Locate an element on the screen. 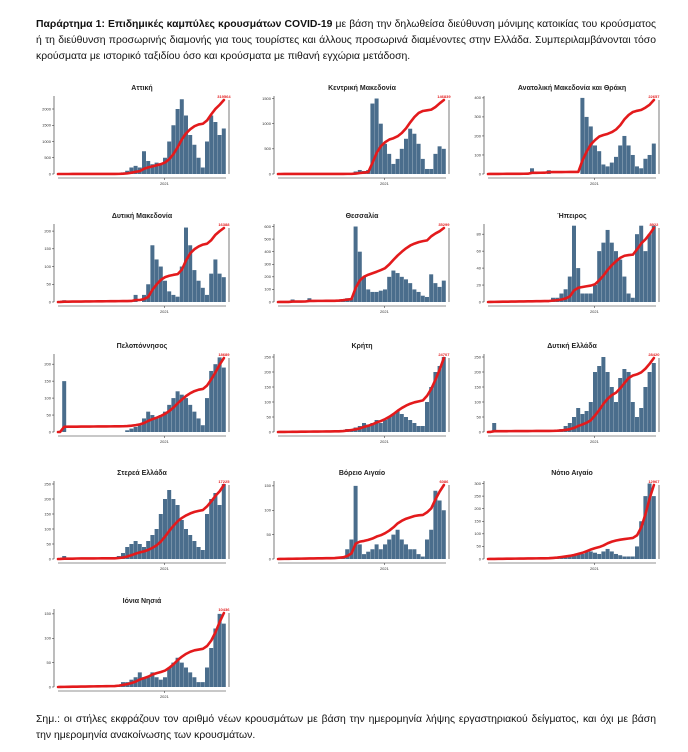 The width and height of the screenshot is (688, 752). chart-svg: Βόρειο Αιγαίο 0 50 100 150 2021 6086 is located at coordinates (357, 520).